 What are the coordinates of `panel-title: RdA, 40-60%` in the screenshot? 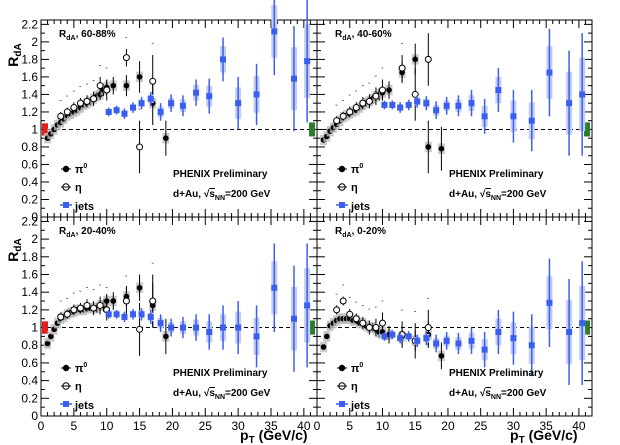 It's located at (363, 35).